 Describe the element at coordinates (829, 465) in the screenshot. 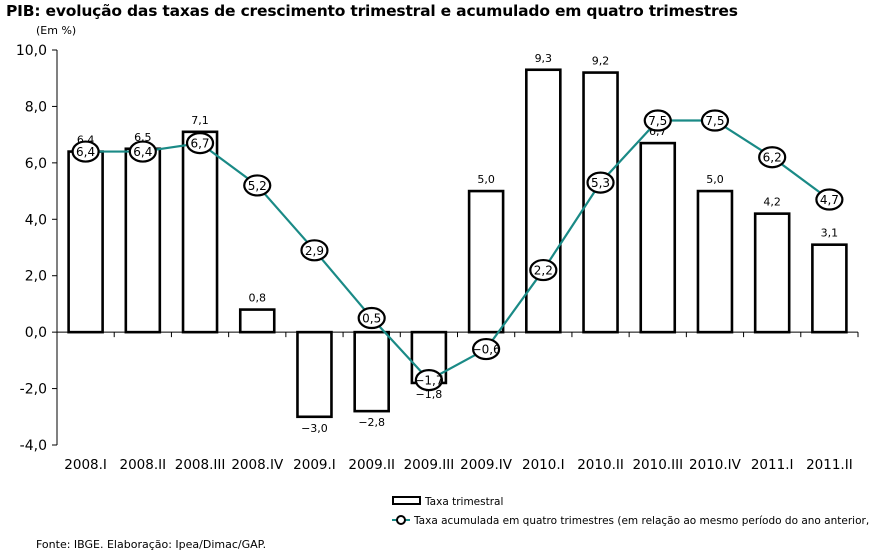

I see `x-tick-label: 2011.II` at that location.